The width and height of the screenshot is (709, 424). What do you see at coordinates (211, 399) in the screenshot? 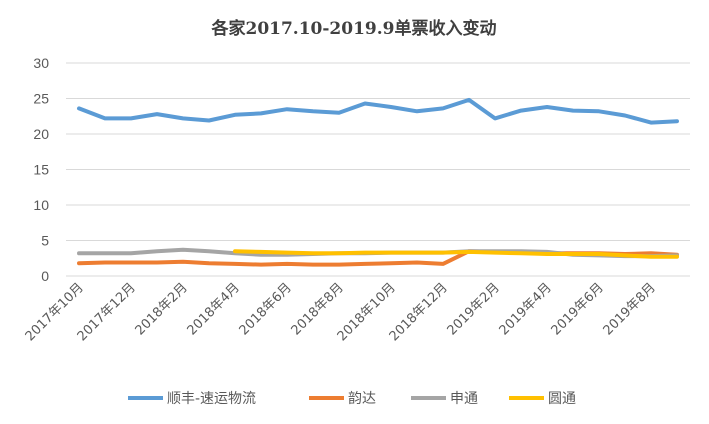
I see `legend-label: 顺丰-速运物流` at bounding box center [211, 399].